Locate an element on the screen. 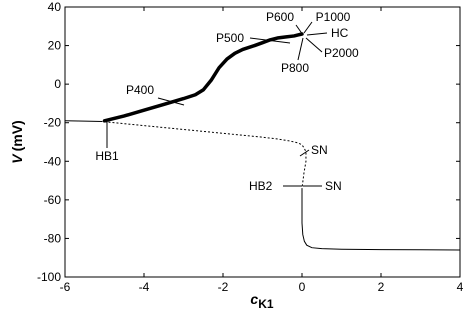  y-tick-label: -100 is located at coordinates (49, 277).